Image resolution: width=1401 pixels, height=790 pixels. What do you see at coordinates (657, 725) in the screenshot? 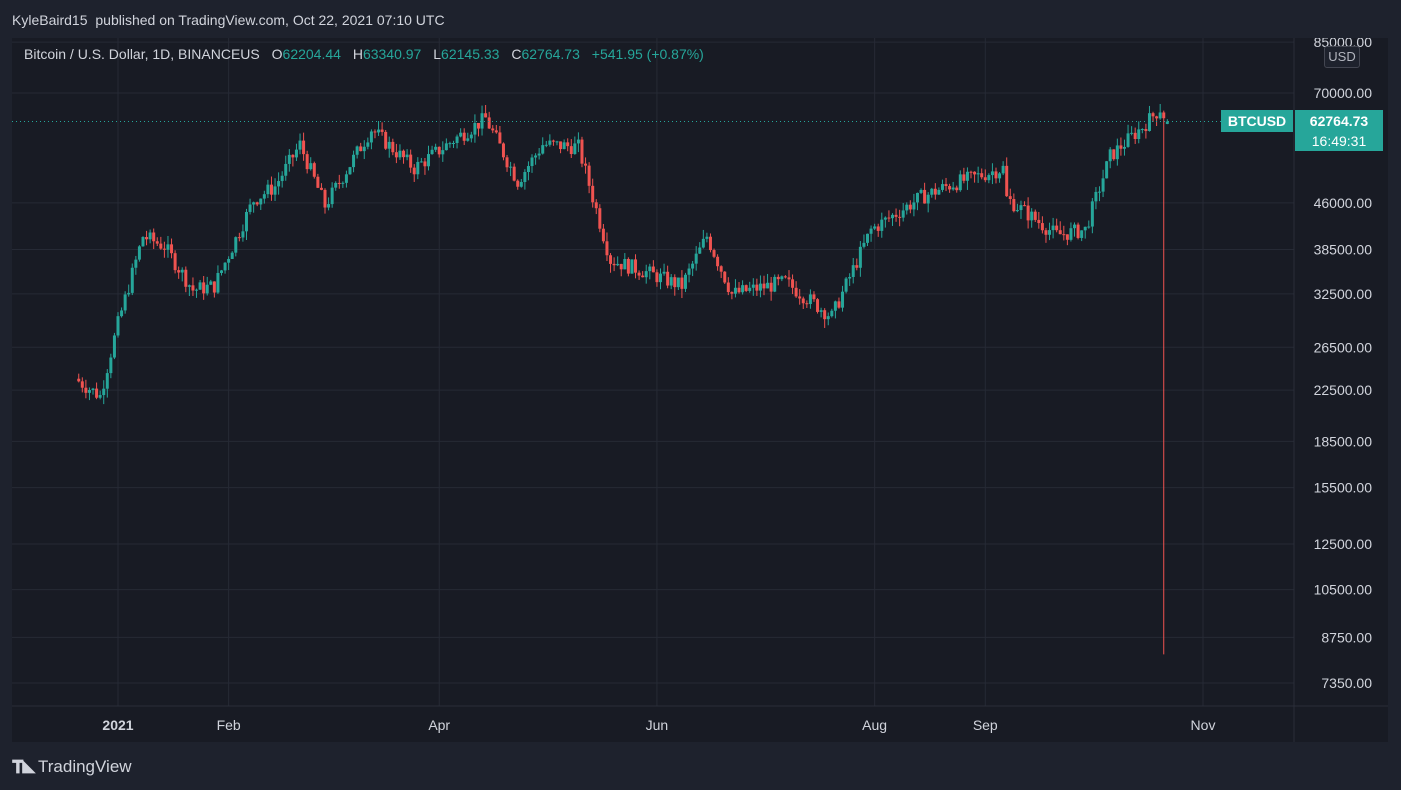
I see `x-tick-label: Jun` at bounding box center [657, 725].